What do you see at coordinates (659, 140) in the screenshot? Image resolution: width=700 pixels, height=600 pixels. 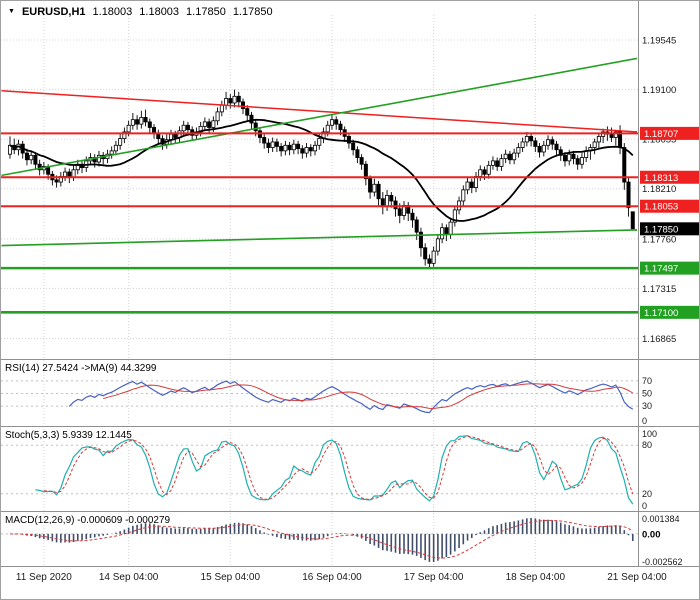 I see `svg-text: 1.18655` at bounding box center [659, 140].